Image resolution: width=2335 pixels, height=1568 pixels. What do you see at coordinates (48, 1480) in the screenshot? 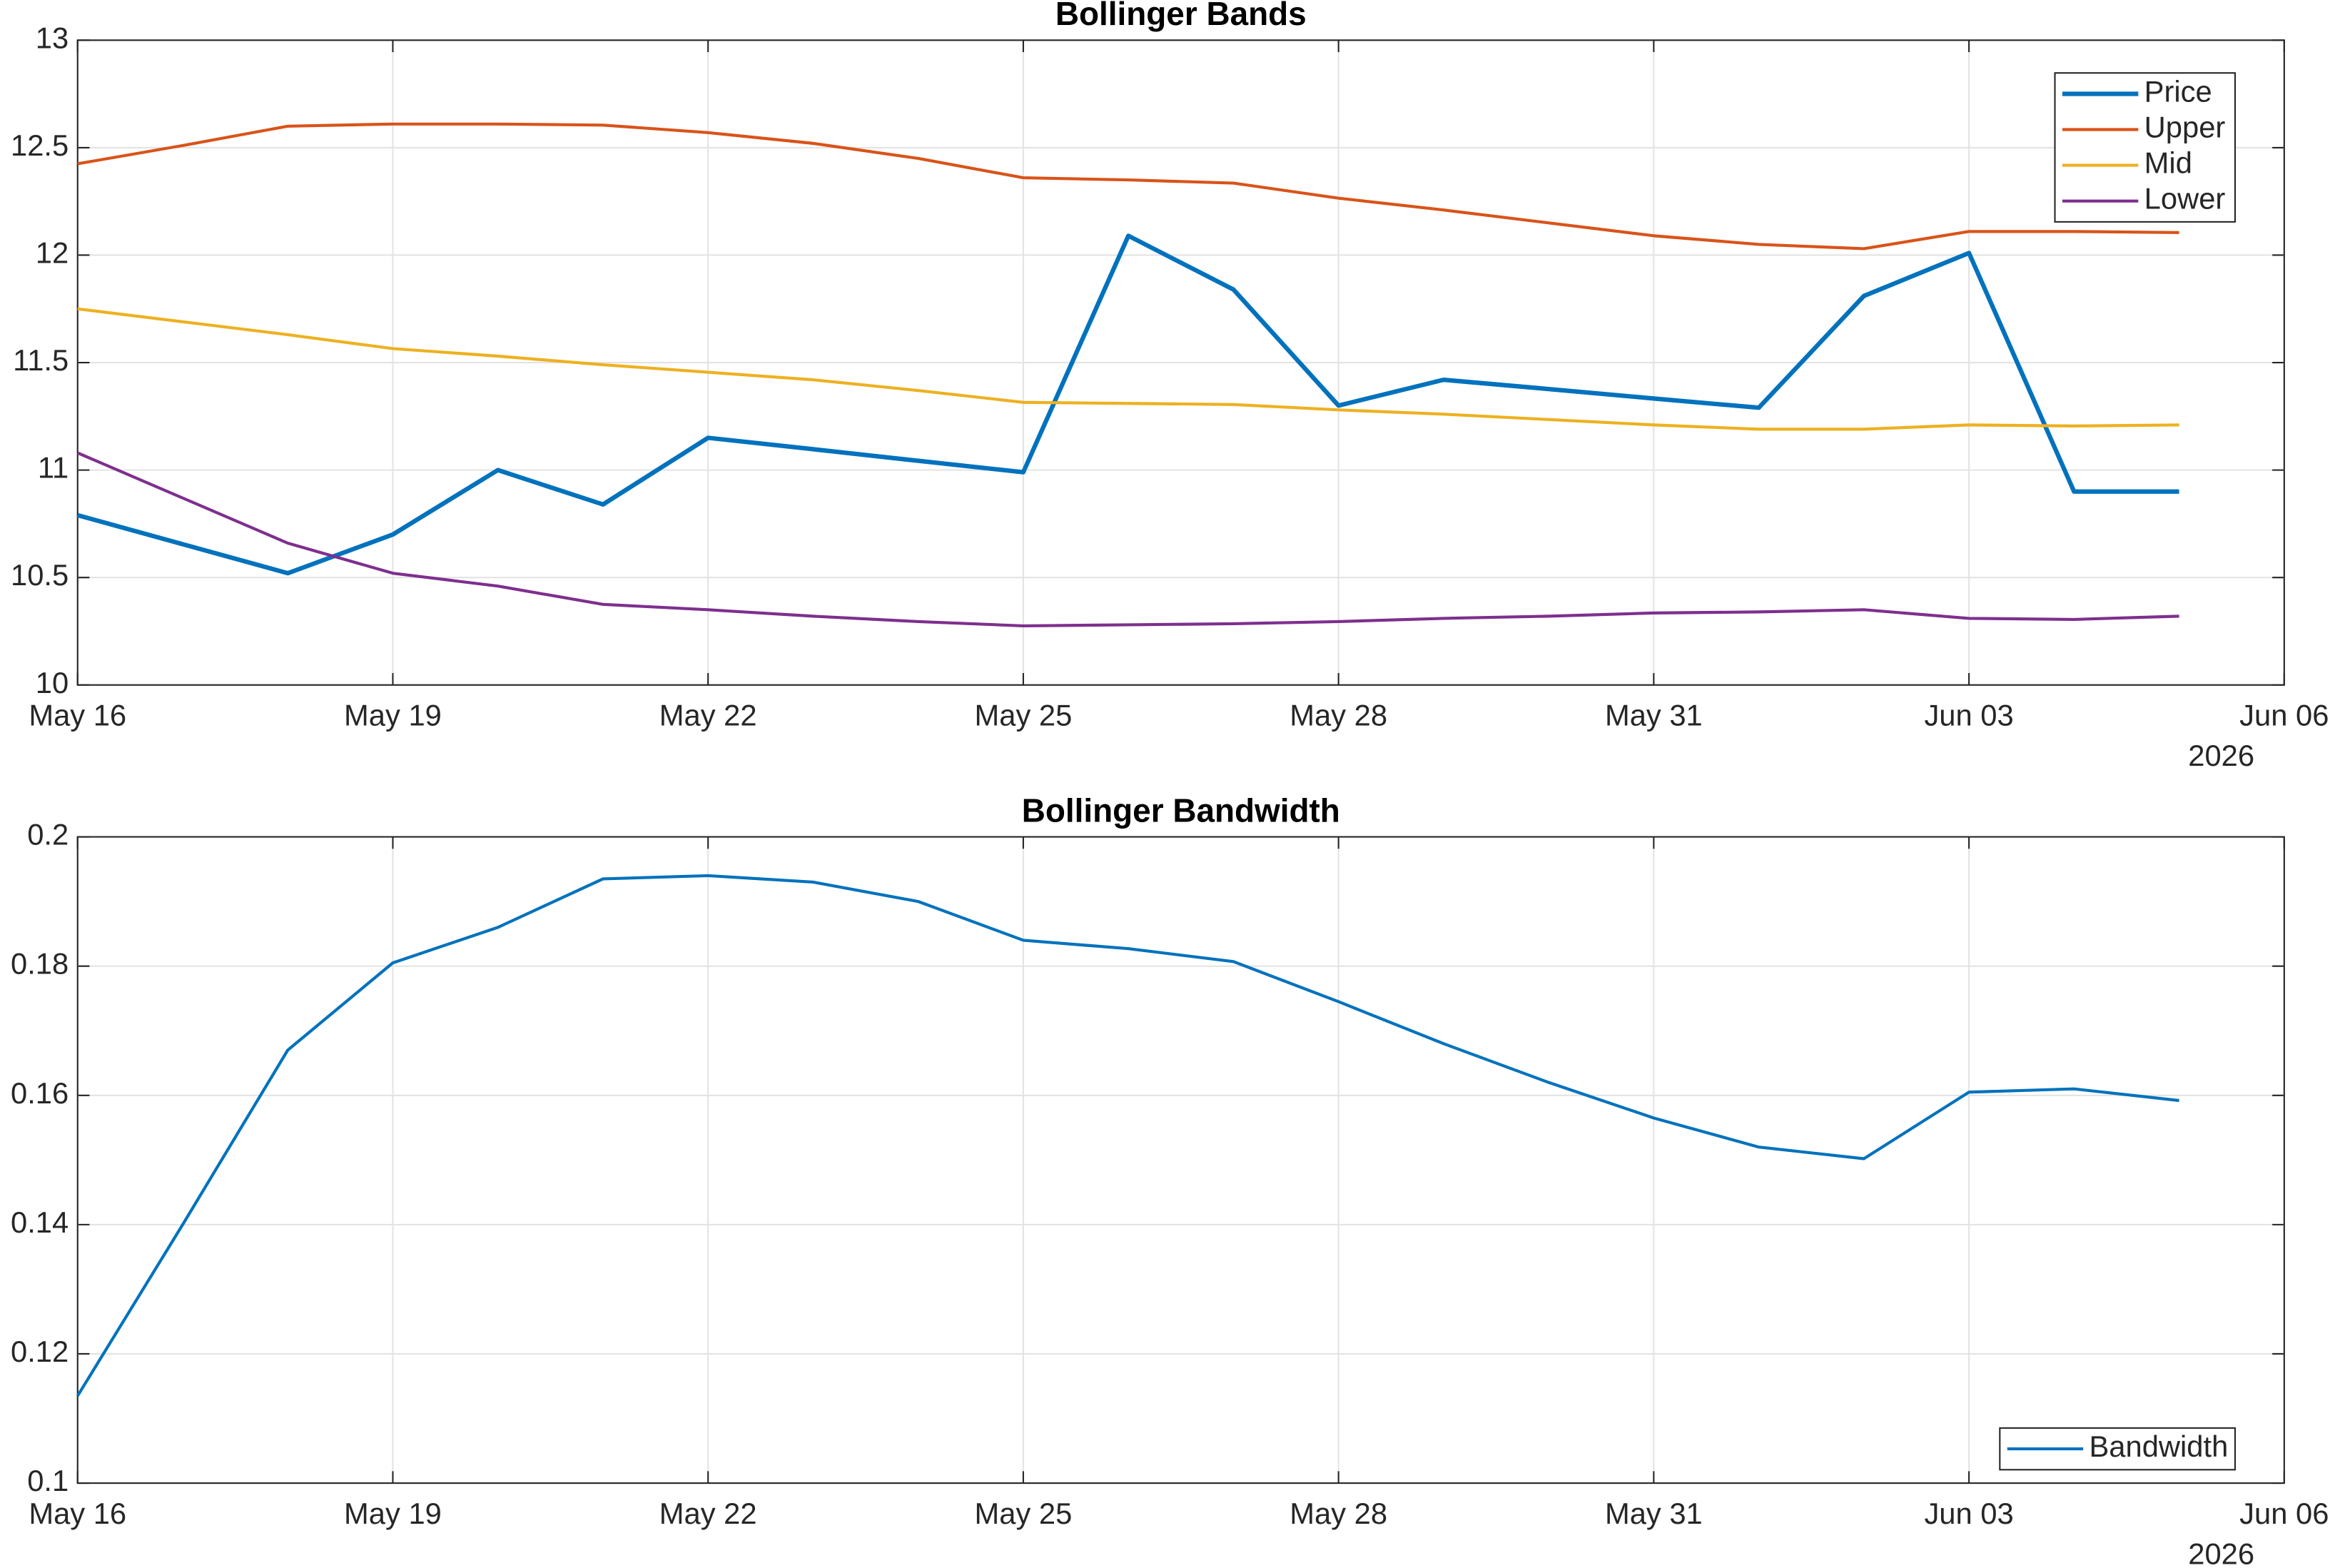
I see `y-tick-label: 0.1` at bounding box center [48, 1480].